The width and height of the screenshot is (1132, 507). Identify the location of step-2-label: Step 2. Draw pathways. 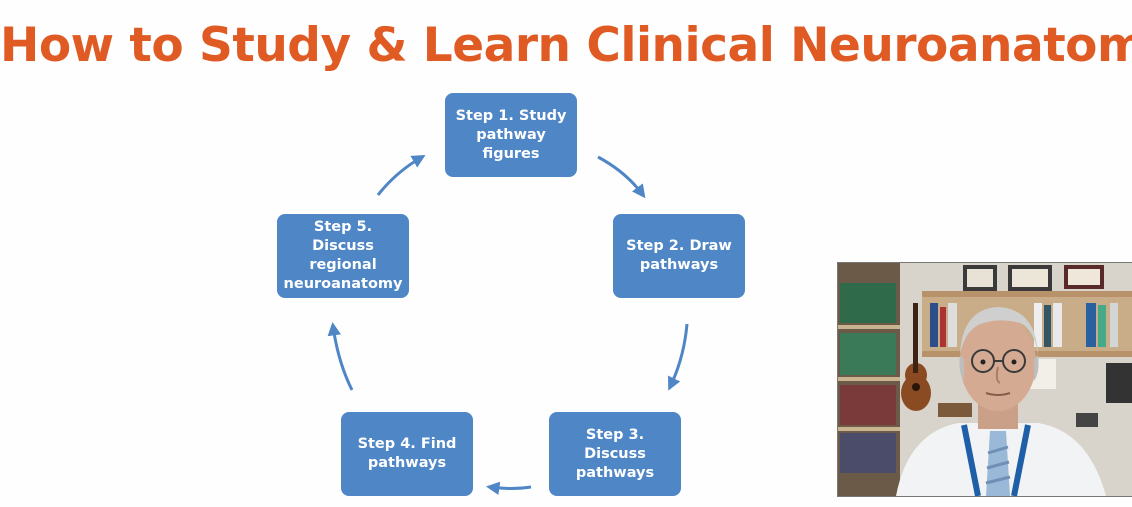
(679, 255).